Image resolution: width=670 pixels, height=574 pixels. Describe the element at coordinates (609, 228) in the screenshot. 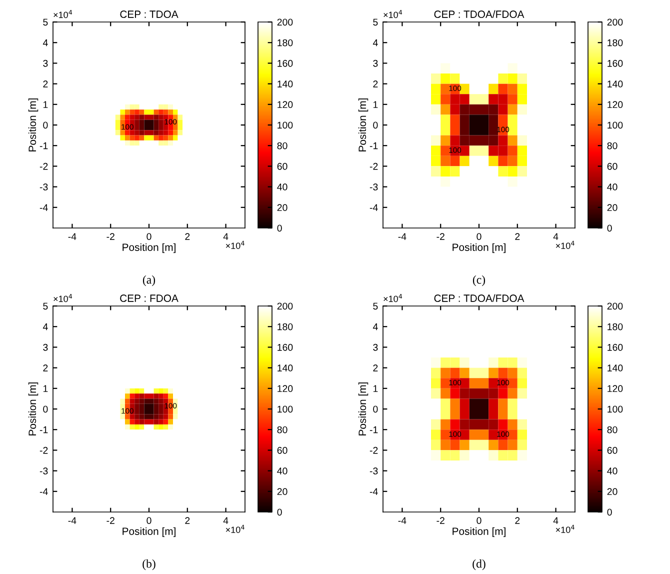

I see `color-bar-label: 0` at that location.